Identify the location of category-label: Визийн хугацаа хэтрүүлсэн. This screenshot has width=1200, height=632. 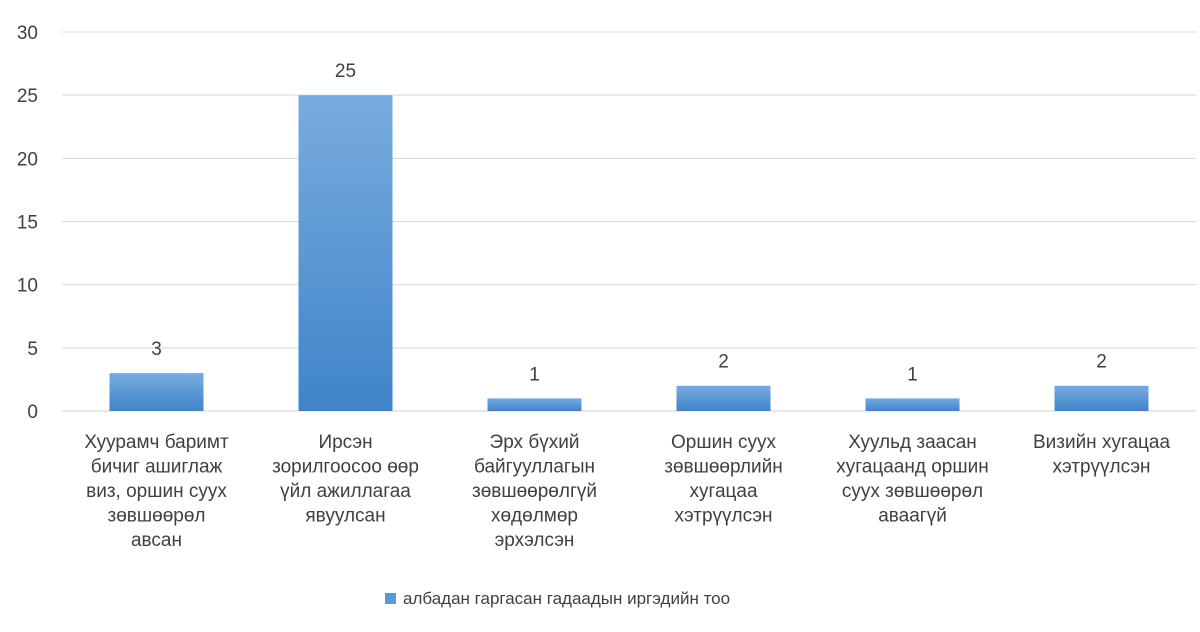
(1102, 455).